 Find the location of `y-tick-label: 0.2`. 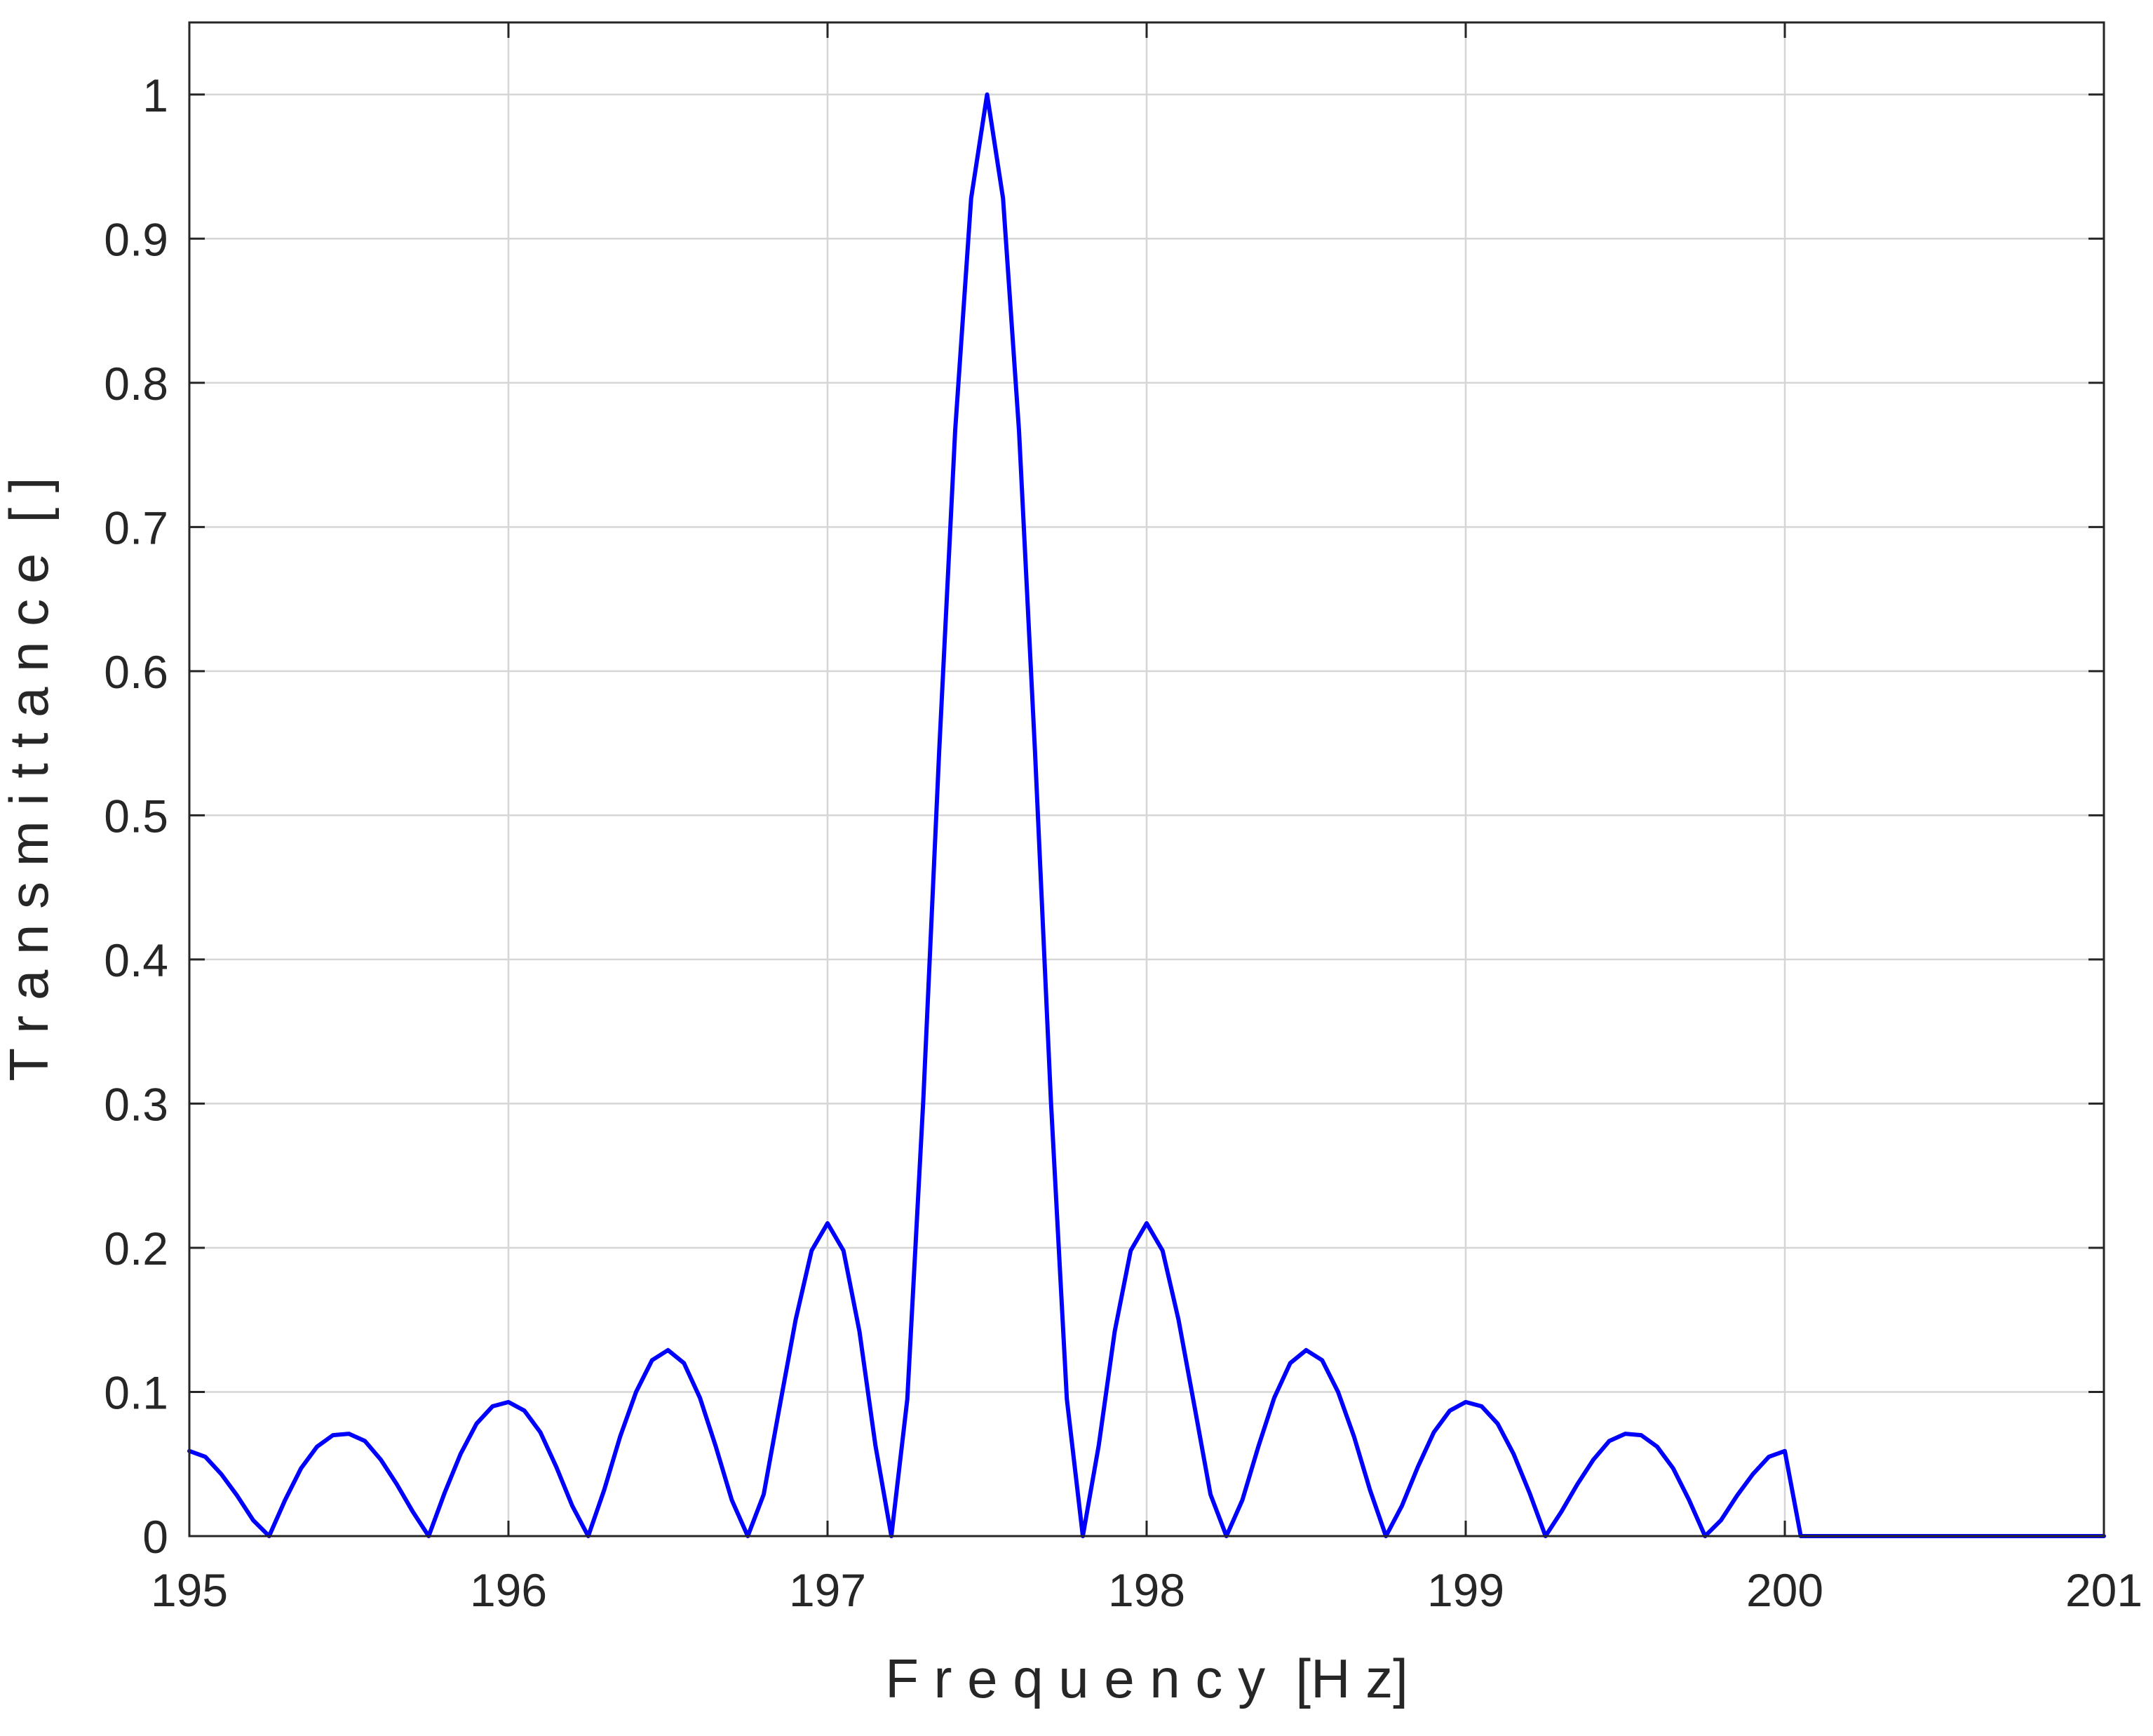

y-tick-label: 0.2 is located at coordinates (136, 1248).